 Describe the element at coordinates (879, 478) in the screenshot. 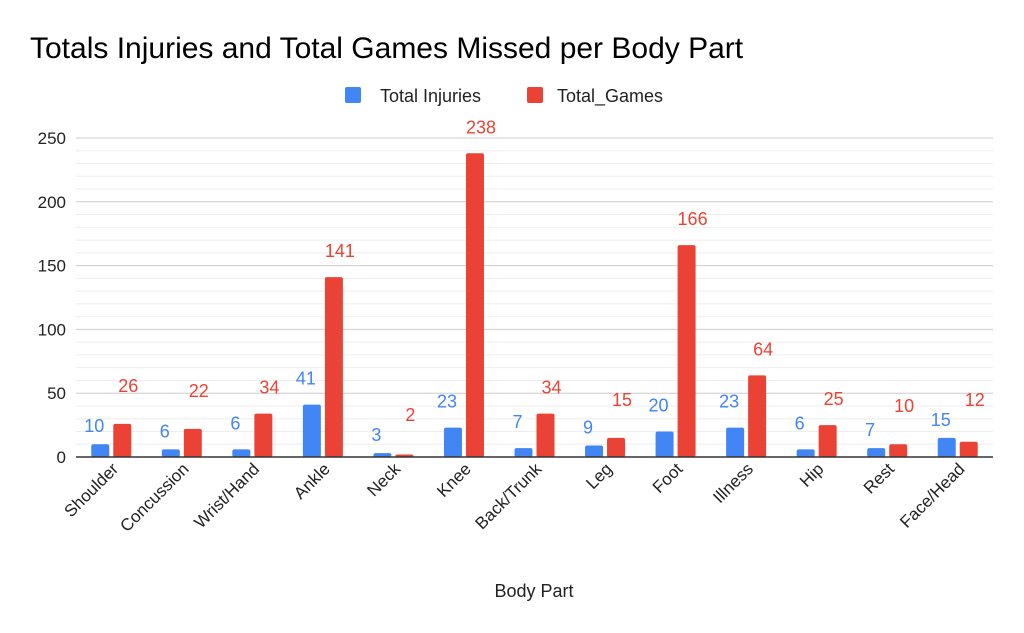

I see `x-tick-label: Rest` at that location.